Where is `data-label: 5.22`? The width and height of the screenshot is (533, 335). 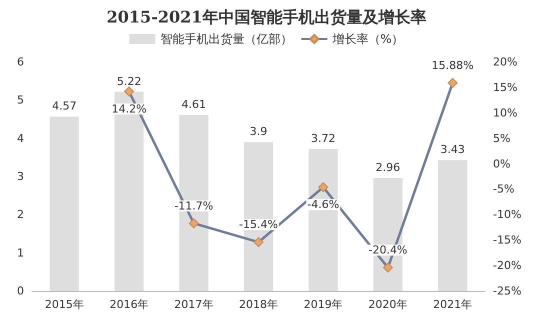
data-label: 5.22 is located at coordinates (129, 81).